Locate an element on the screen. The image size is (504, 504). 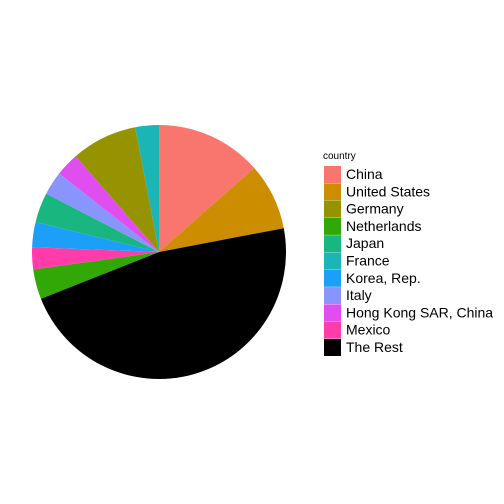
legend-label-china: China is located at coordinates (364, 174).